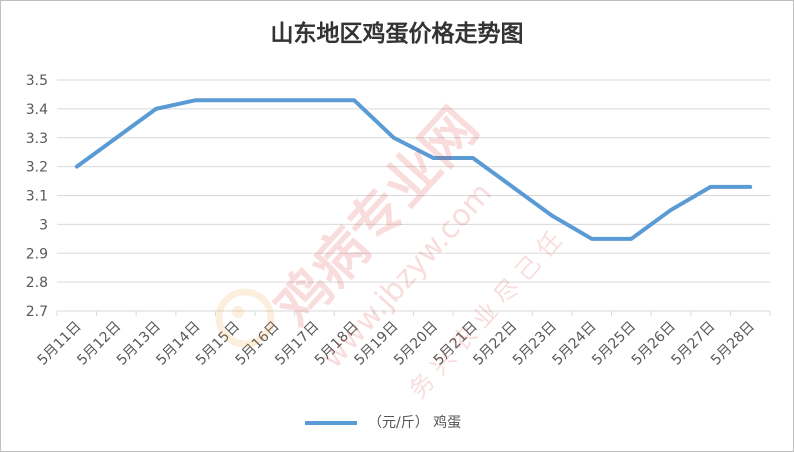  Describe the element at coordinates (37, 110) in the screenshot. I see `y-tick-label: 3.4` at that location.